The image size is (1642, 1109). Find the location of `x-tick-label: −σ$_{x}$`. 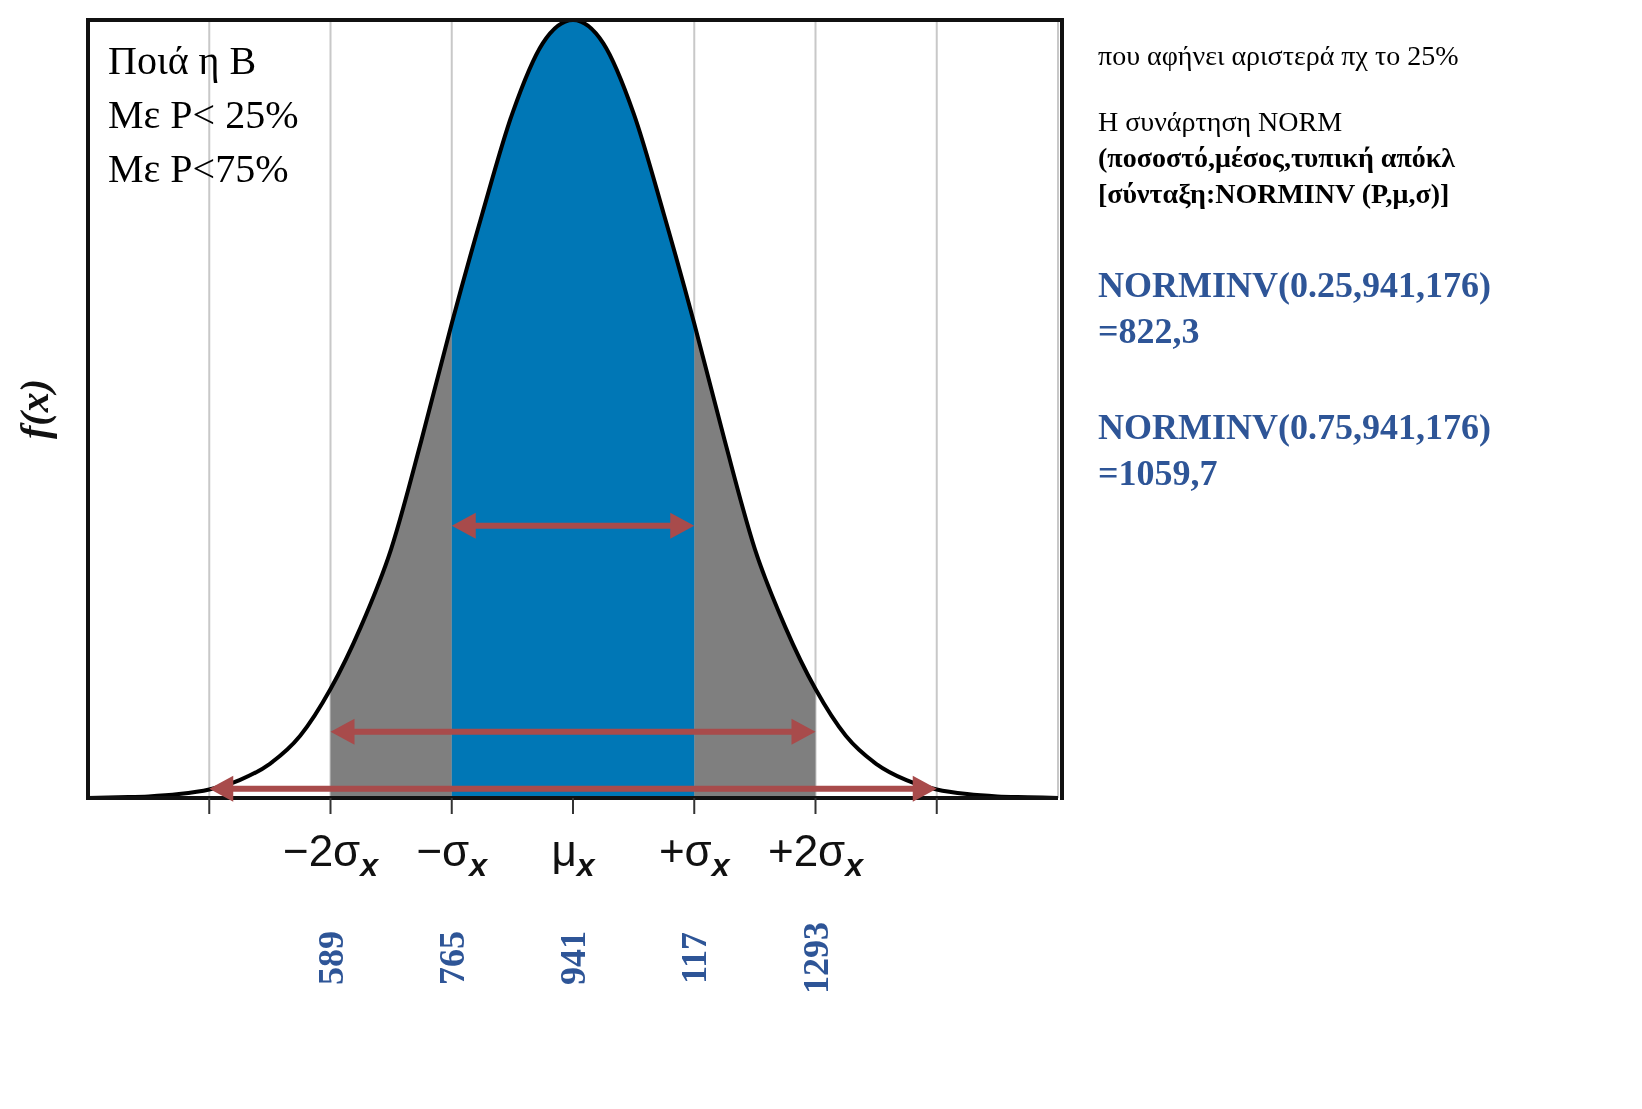

x-tick-label: −σ$_{x}$ is located at coordinates (452, 854).